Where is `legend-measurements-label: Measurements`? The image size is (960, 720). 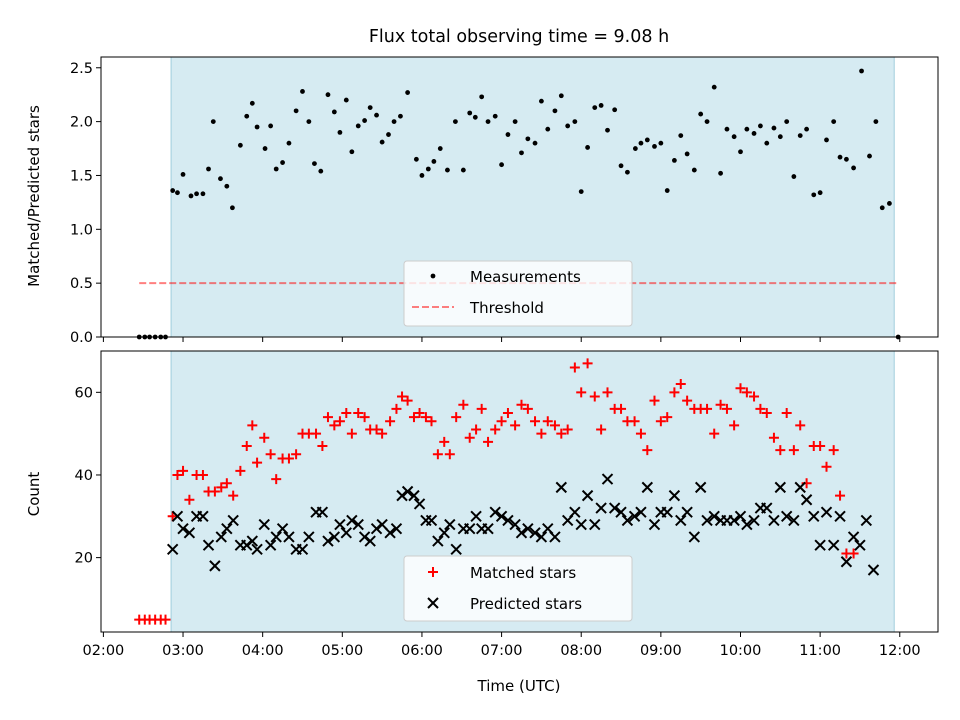 legend-measurements-label: Measurements is located at coordinates (525, 277).